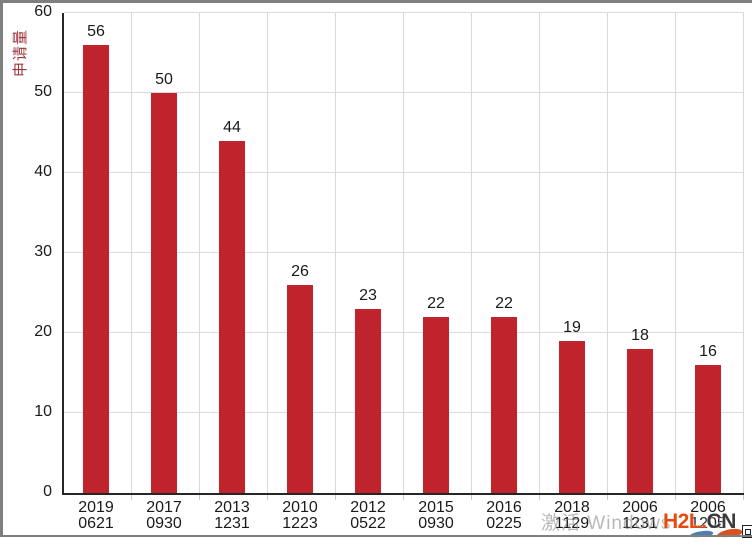 The height and width of the screenshot is (545, 752). What do you see at coordinates (376, 536) in the screenshot?
I see `frame-bottom-border` at bounding box center [376, 536].